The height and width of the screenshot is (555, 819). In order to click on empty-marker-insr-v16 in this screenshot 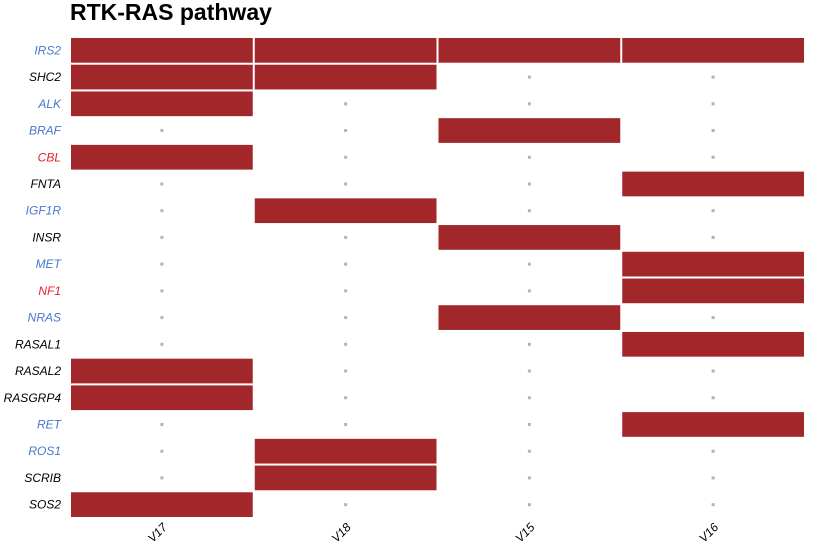, I will do `click(713, 237)`.